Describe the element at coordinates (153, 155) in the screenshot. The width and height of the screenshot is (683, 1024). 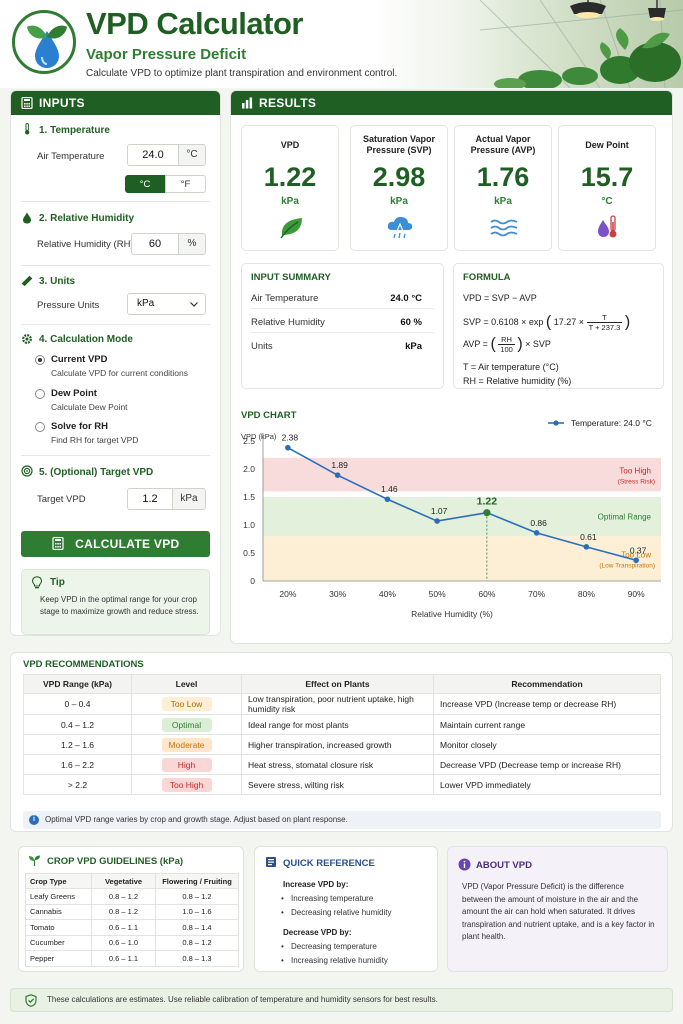
I see `air-temperature-input: 24.0` at that location.